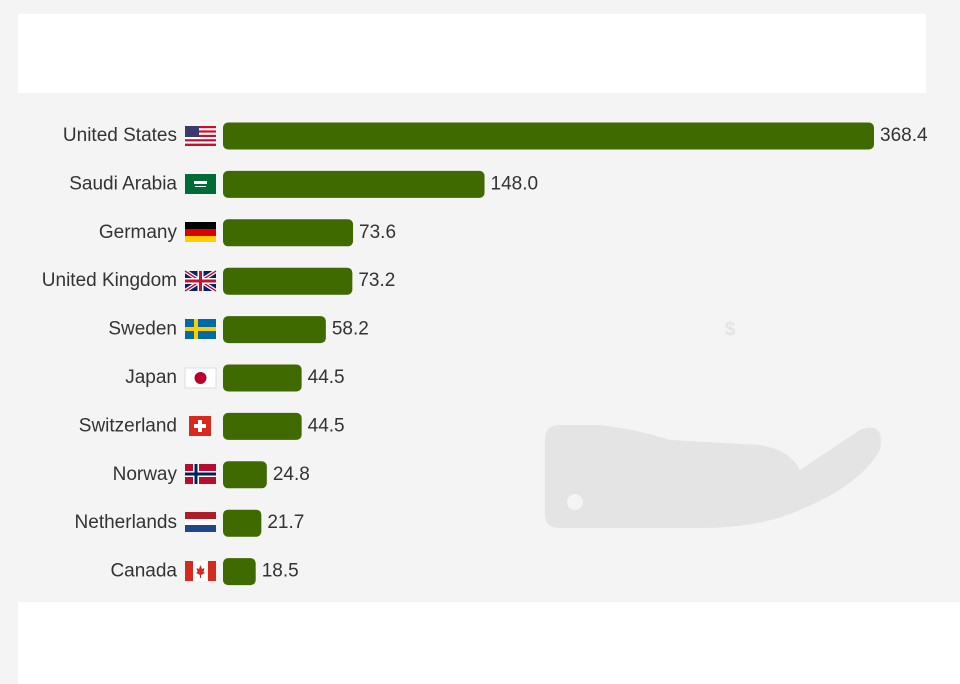 The image size is (960, 684). I want to click on category-label: United States, so click(120, 135).